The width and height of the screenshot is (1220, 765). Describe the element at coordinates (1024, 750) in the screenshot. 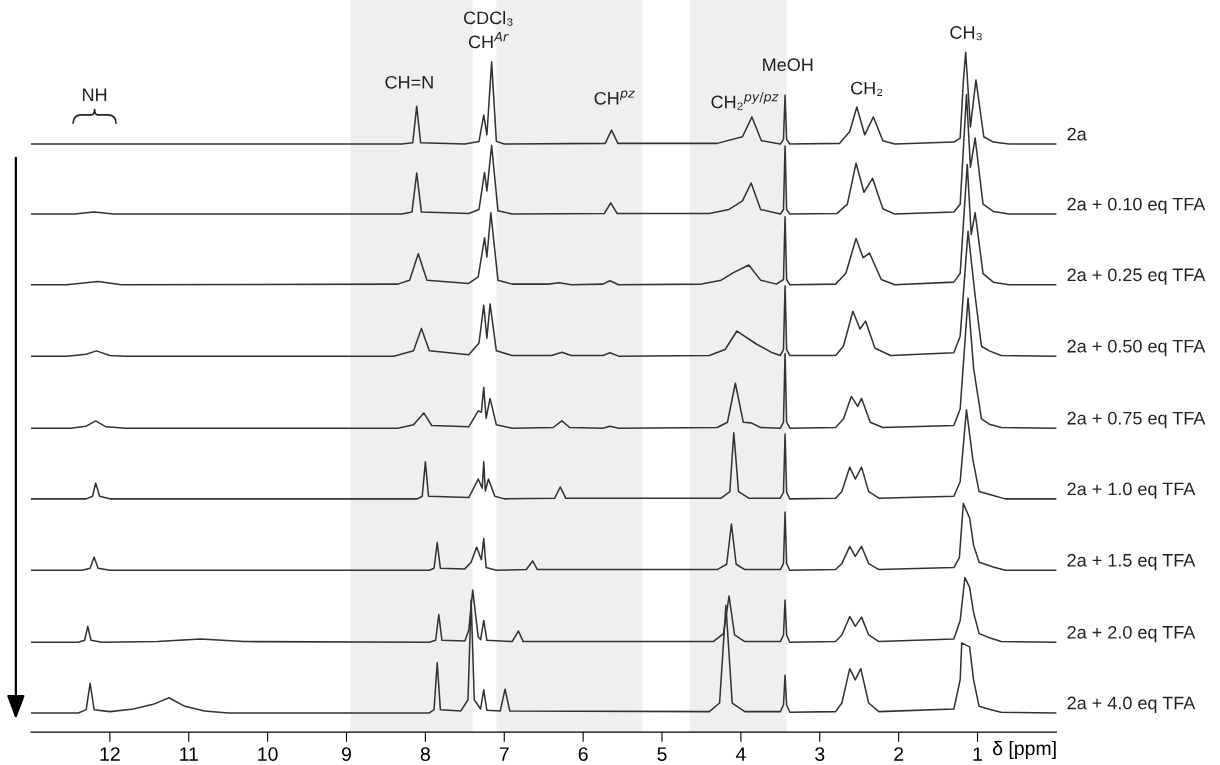

I see `x-axis-title: δ [ppm]` at that location.